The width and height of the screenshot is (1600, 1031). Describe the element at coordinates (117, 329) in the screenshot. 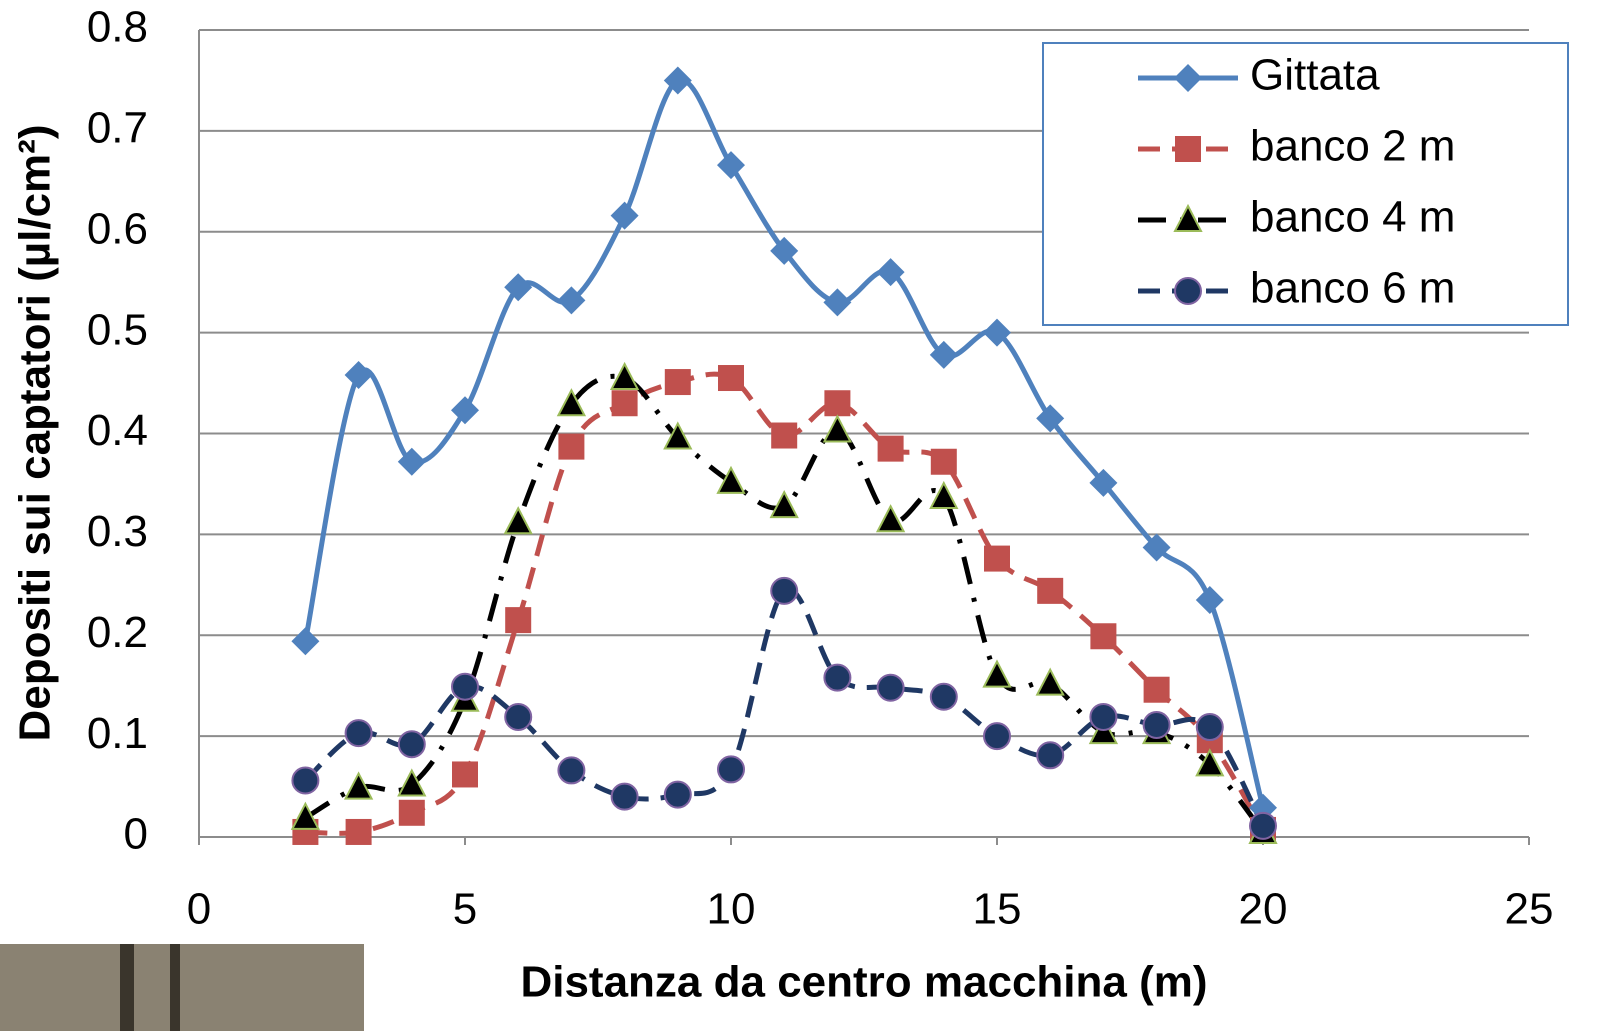

I see `y-tick-label: 0.5` at that location.